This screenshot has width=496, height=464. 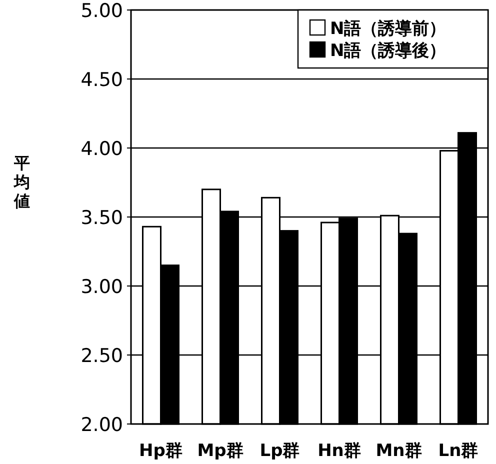 What do you see at coordinates (458, 451) in the screenshot?
I see `x-tick-label: Ln群` at bounding box center [458, 451].